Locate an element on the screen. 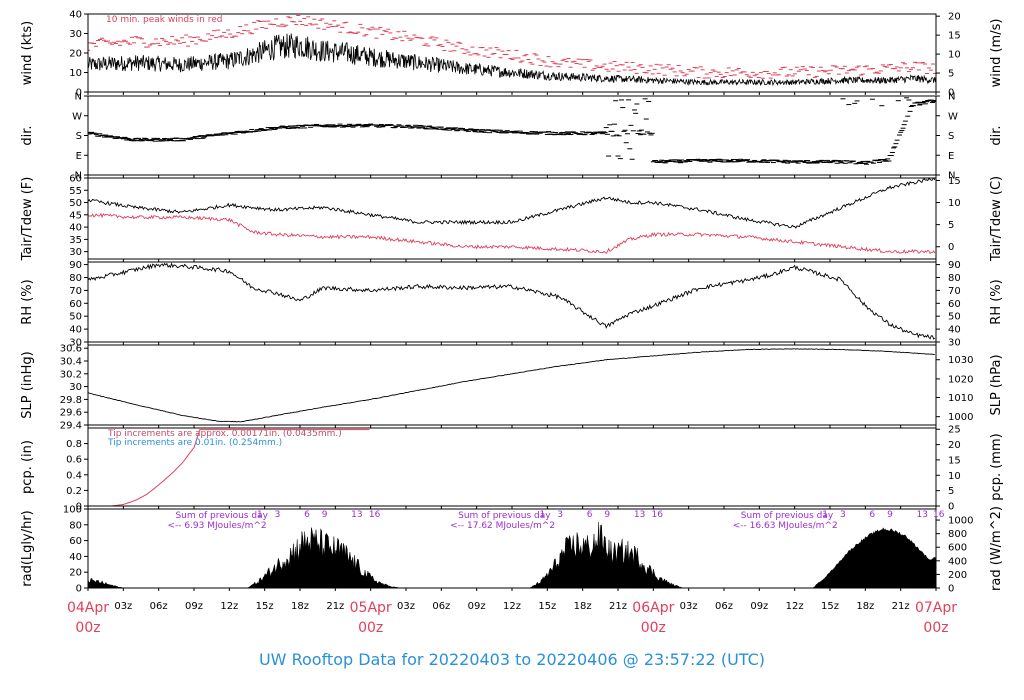 This screenshot has height=700, width=1024. y-axis-label-left: pcp. (in) is located at coordinates (27, 467).